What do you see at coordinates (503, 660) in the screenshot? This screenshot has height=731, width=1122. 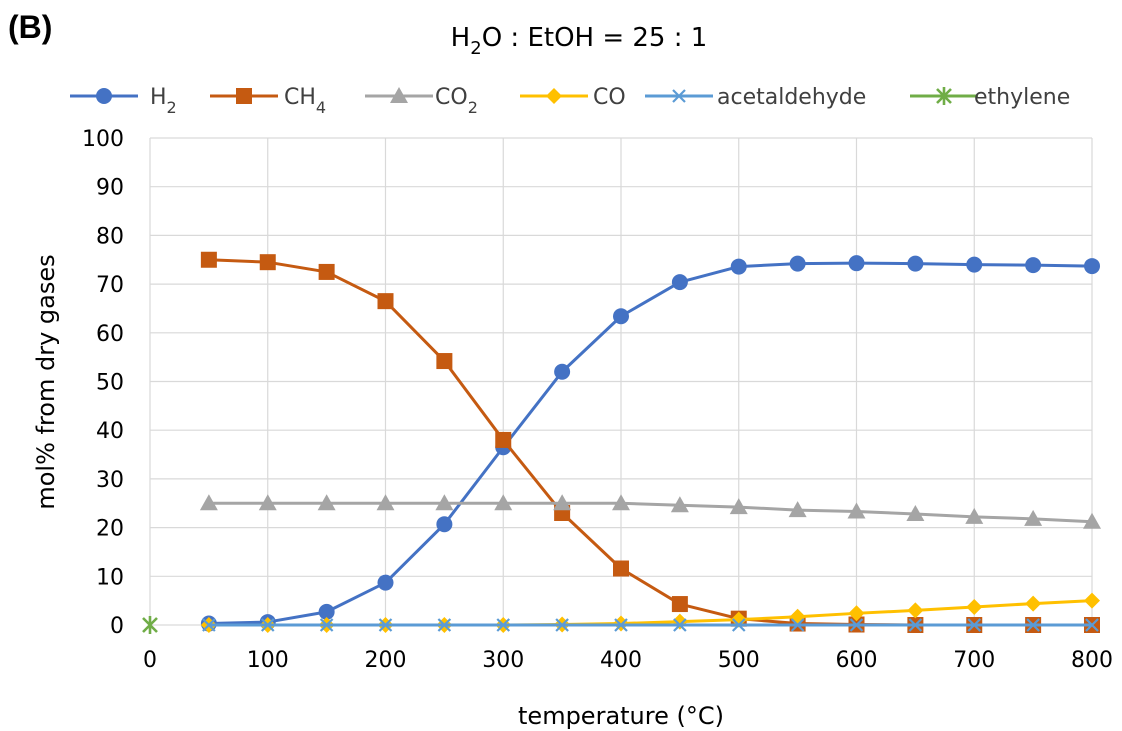 I see `x-tick-label: 300` at bounding box center [503, 660].